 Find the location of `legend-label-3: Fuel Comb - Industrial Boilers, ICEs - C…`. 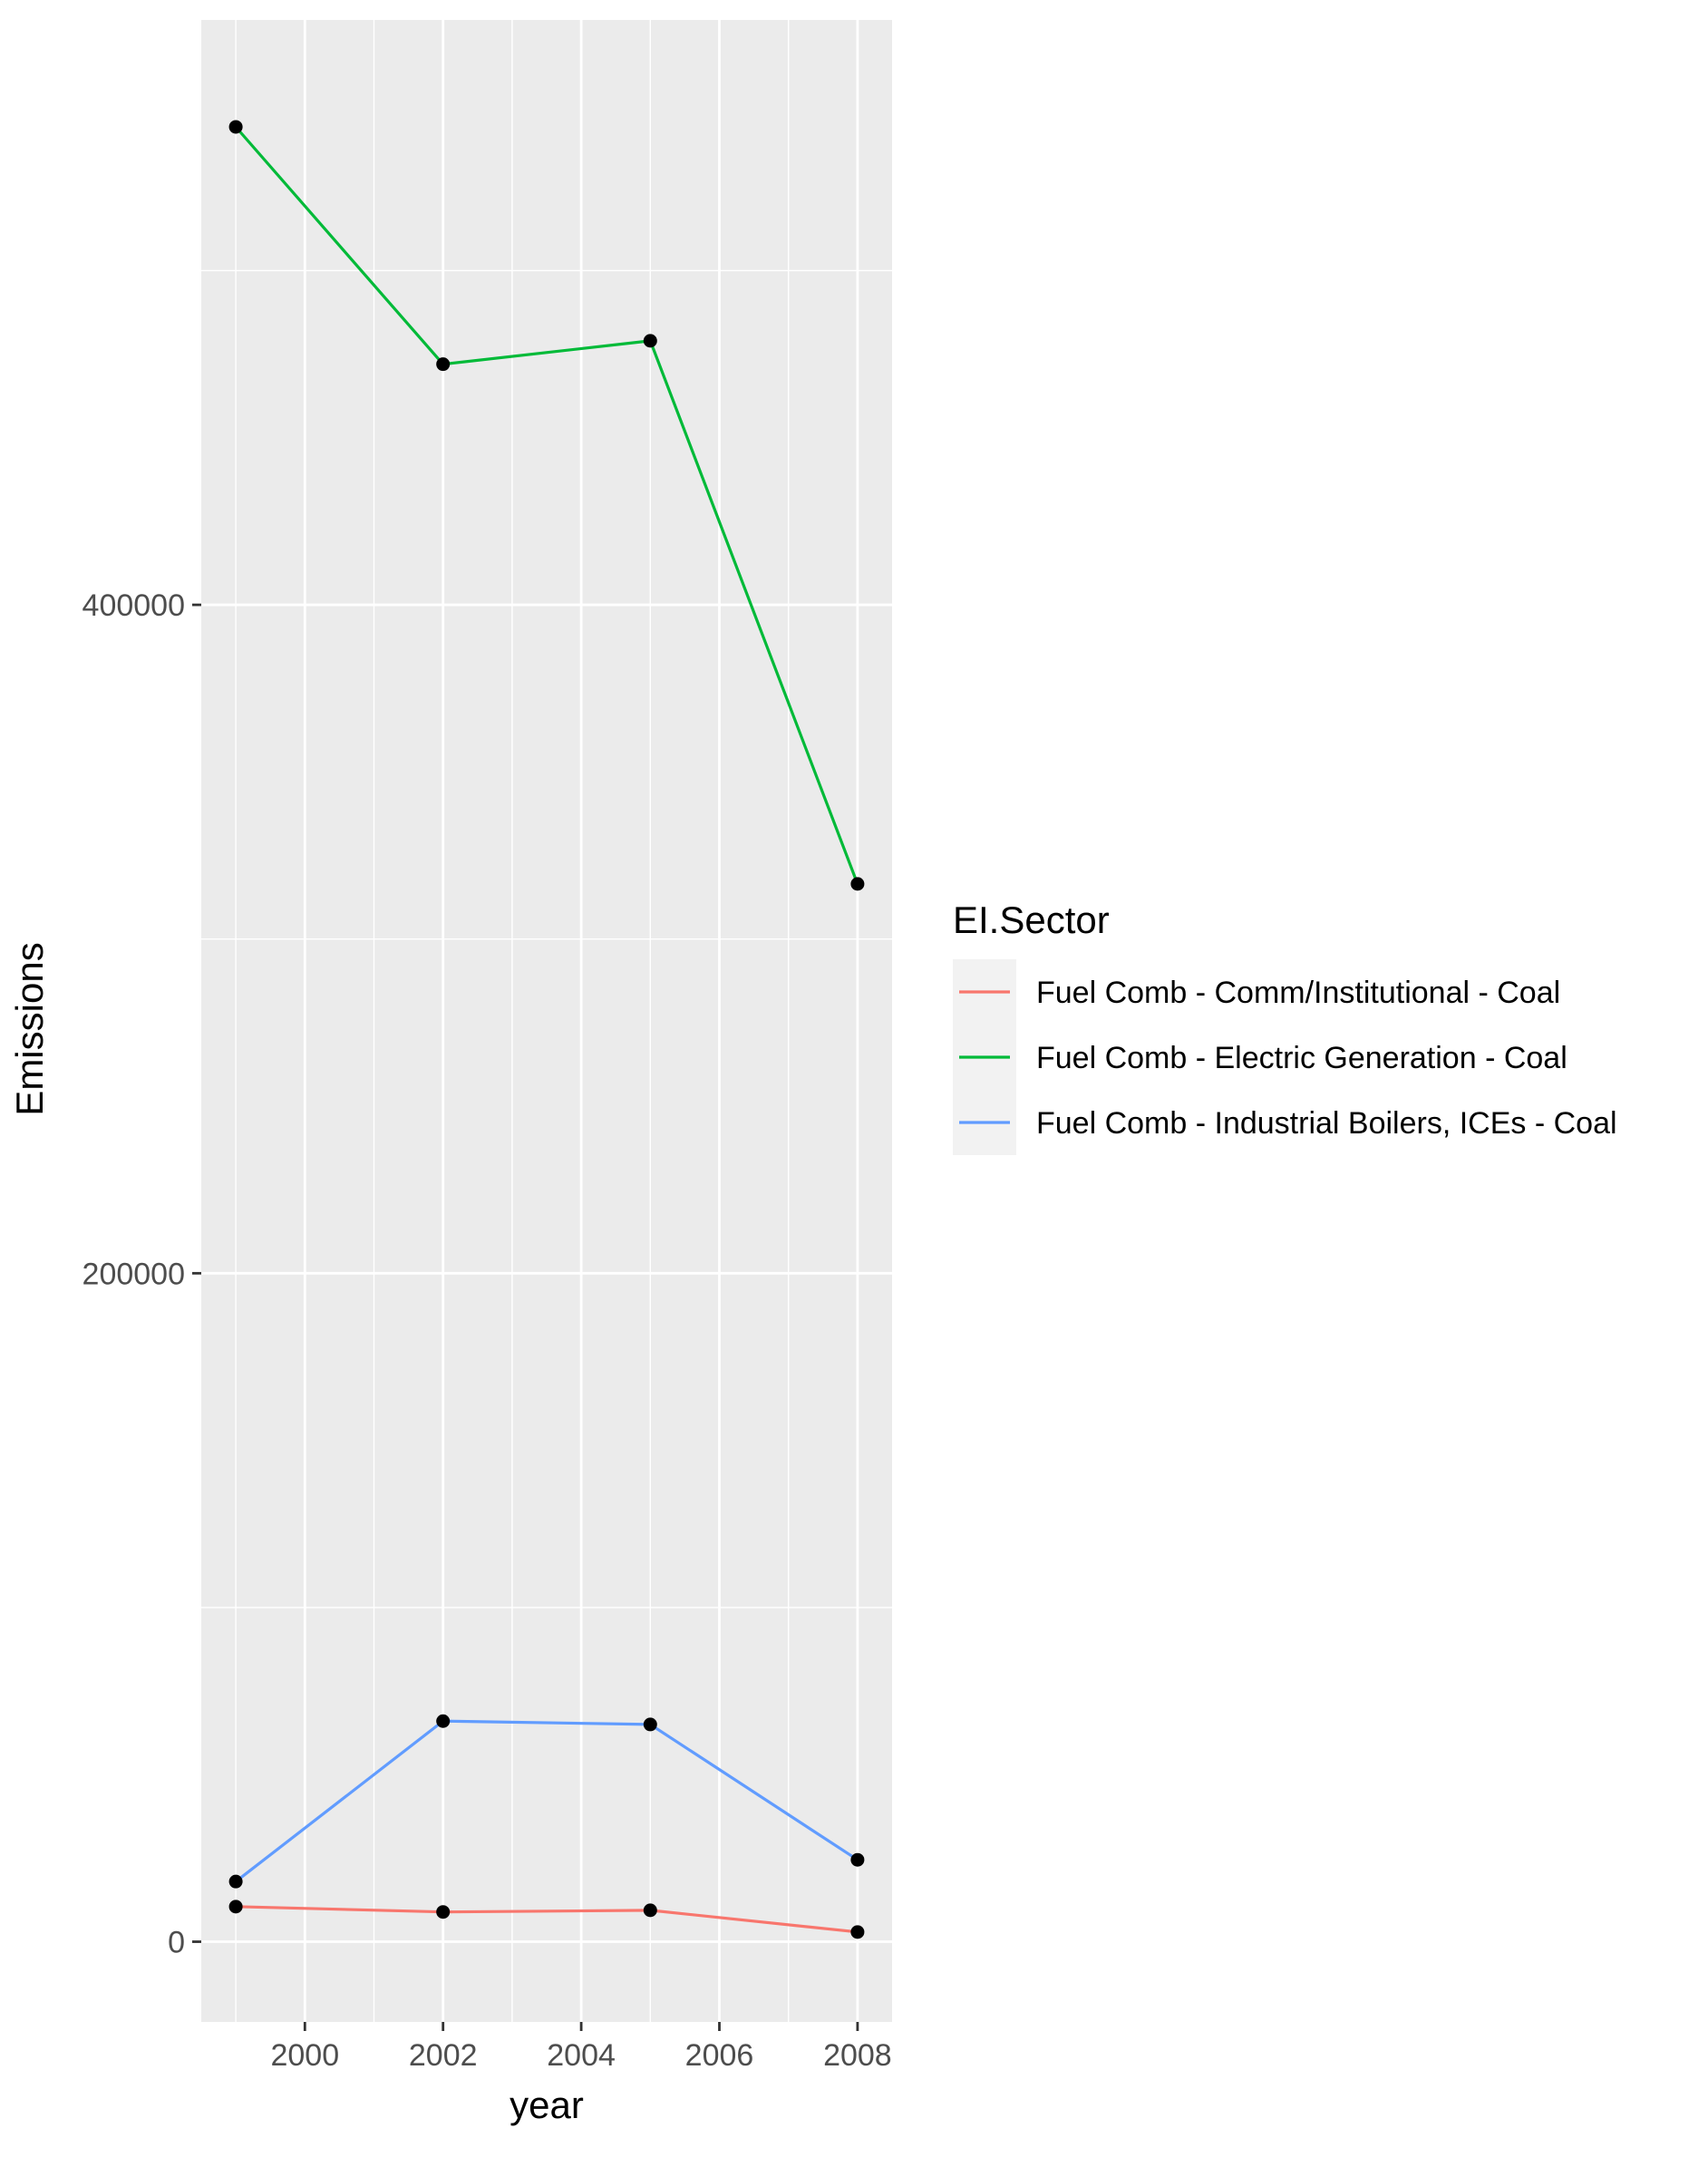

legend-label-3: Fuel Comb - Industrial Boilers, ICEs - C… is located at coordinates (1326, 1124).